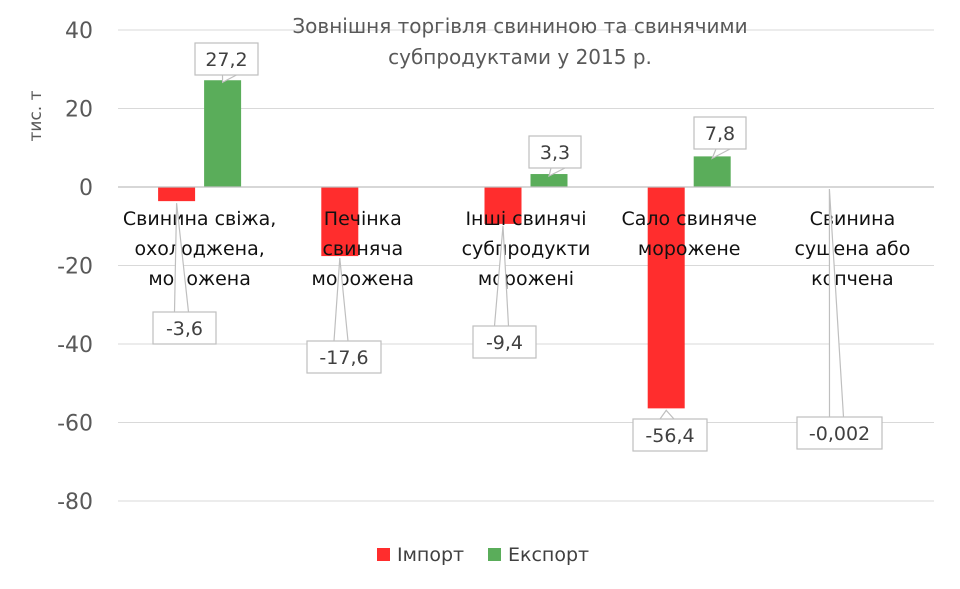  What do you see at coordinates (363, 219) in the screenshot?
I see `category-label-line: Печінка` at bounding box center [363, 219].